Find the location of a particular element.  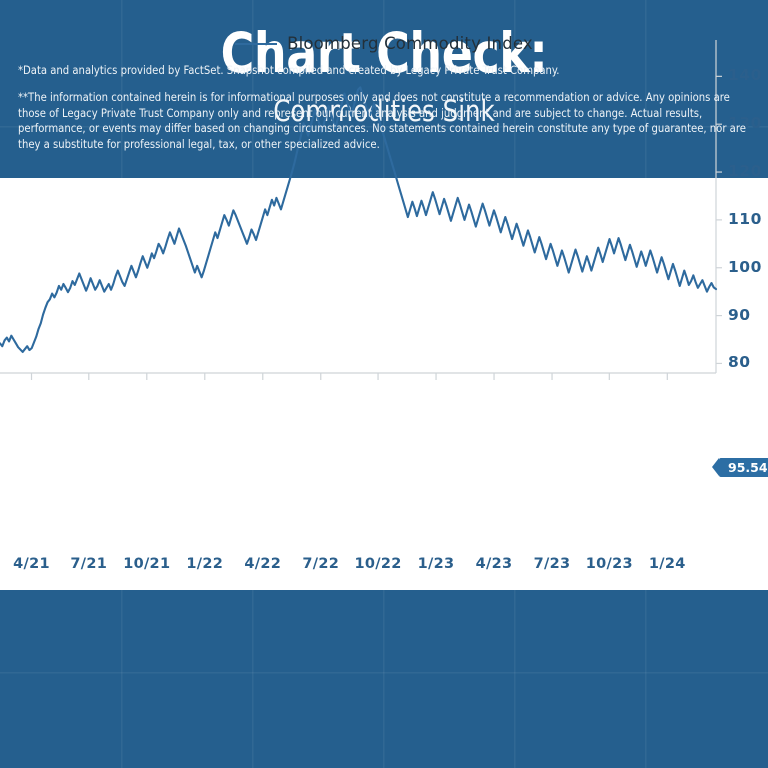

y-axis-tick-label: 120 is located at coordinates (745, 171).